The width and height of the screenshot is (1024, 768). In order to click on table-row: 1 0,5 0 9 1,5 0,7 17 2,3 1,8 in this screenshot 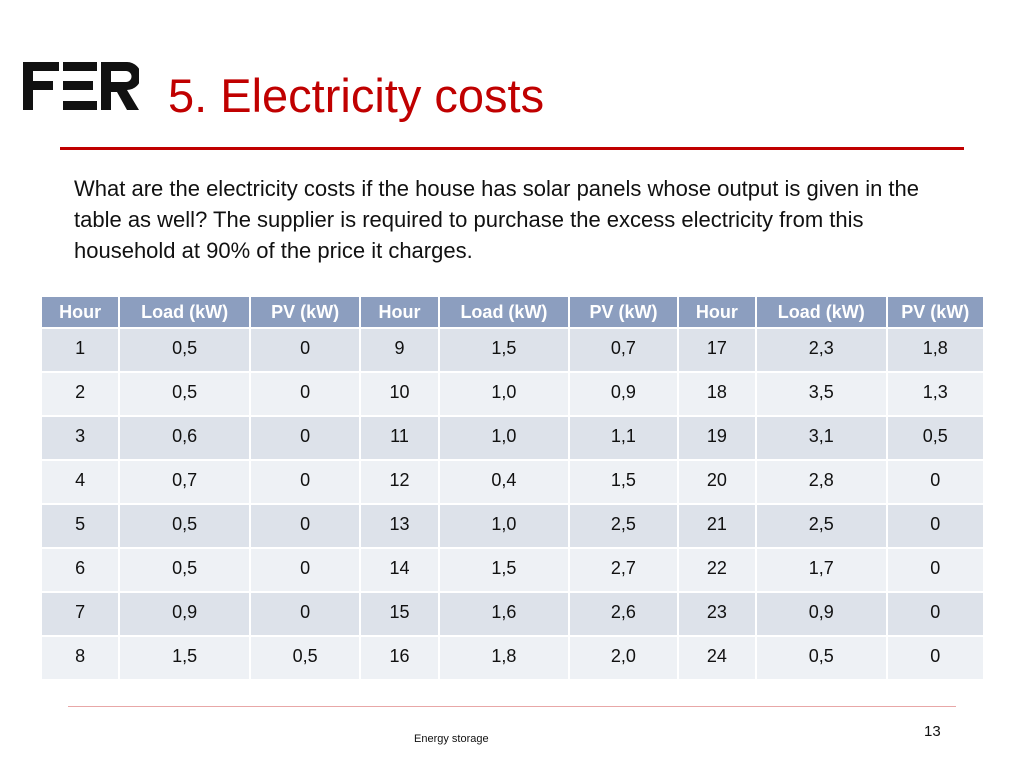, I will do `click(512, 350)`.